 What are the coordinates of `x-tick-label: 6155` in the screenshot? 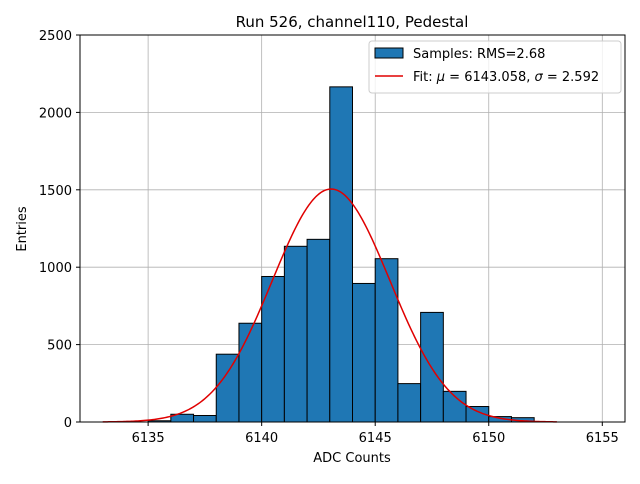 It's located at (602, 438).